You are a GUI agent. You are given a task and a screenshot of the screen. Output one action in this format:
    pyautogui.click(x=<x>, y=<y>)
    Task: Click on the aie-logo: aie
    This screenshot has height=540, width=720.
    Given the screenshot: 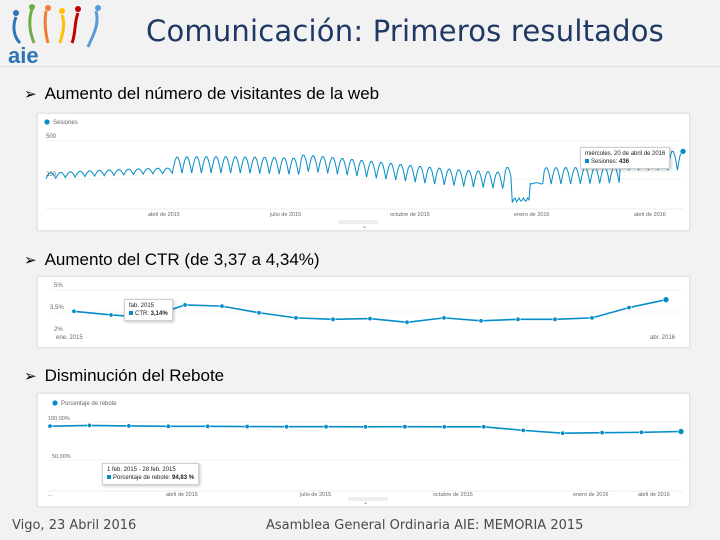 What is the action you would take?
    pyautogui.click(x=59, y=35)
    